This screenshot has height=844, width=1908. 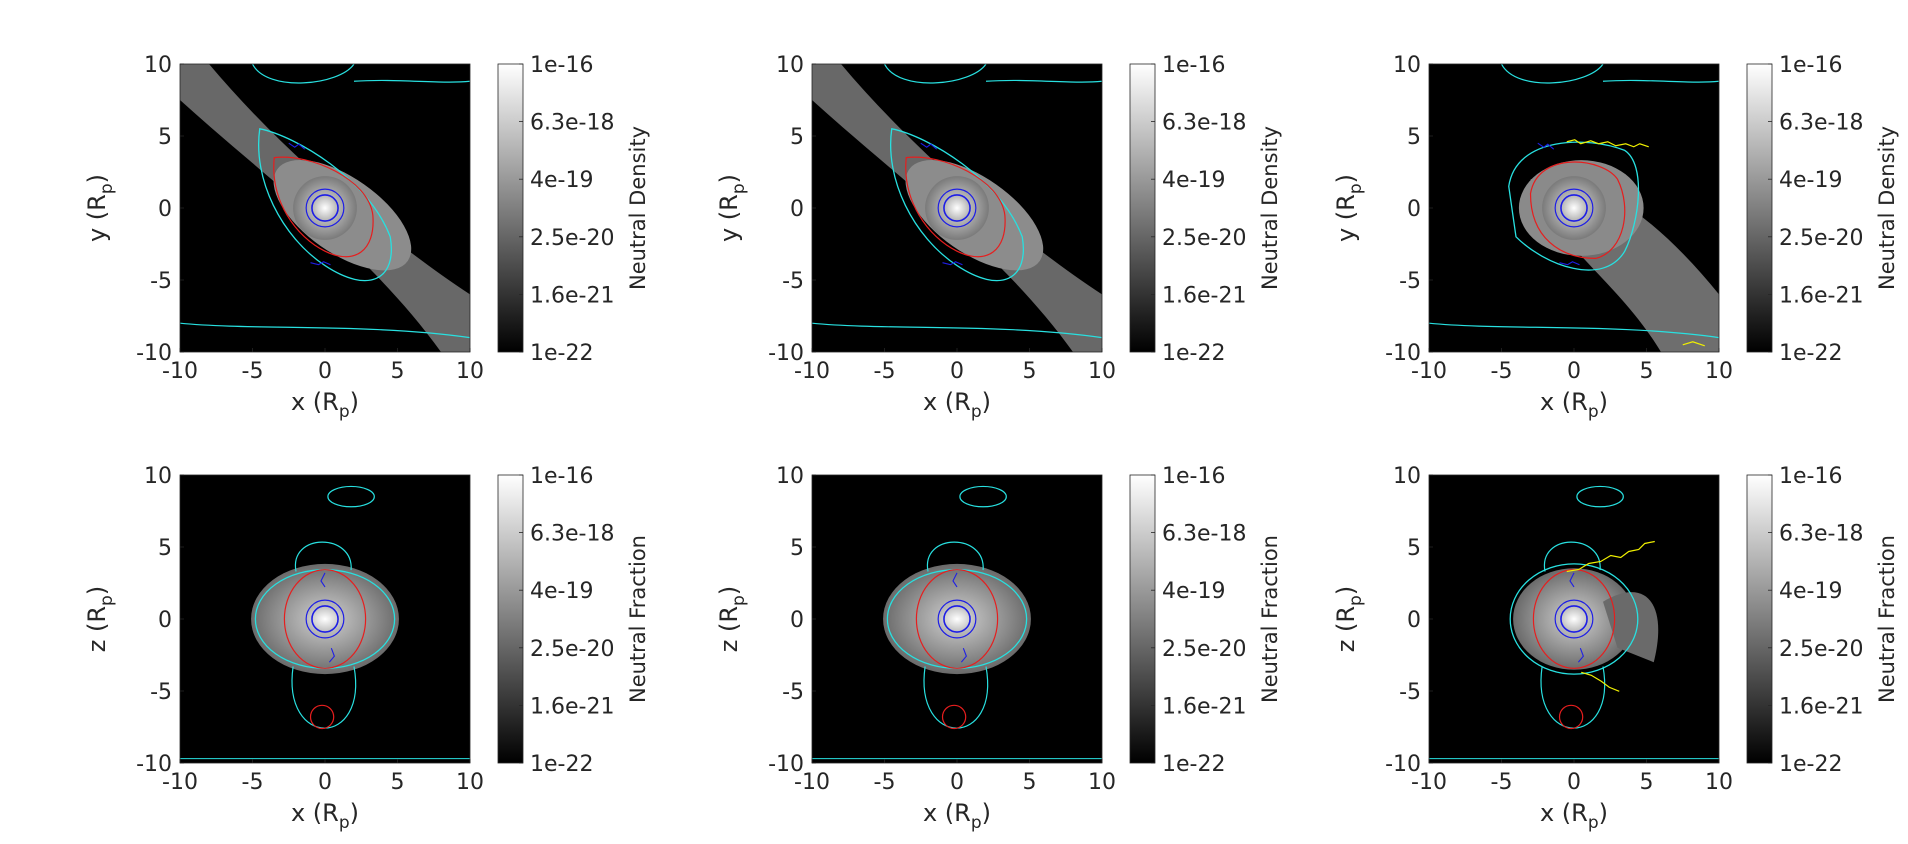 What do you see at coordinates (1610, 556) in the screenshot?
I see `yellow-upper` at bounding box center [1610, 556].